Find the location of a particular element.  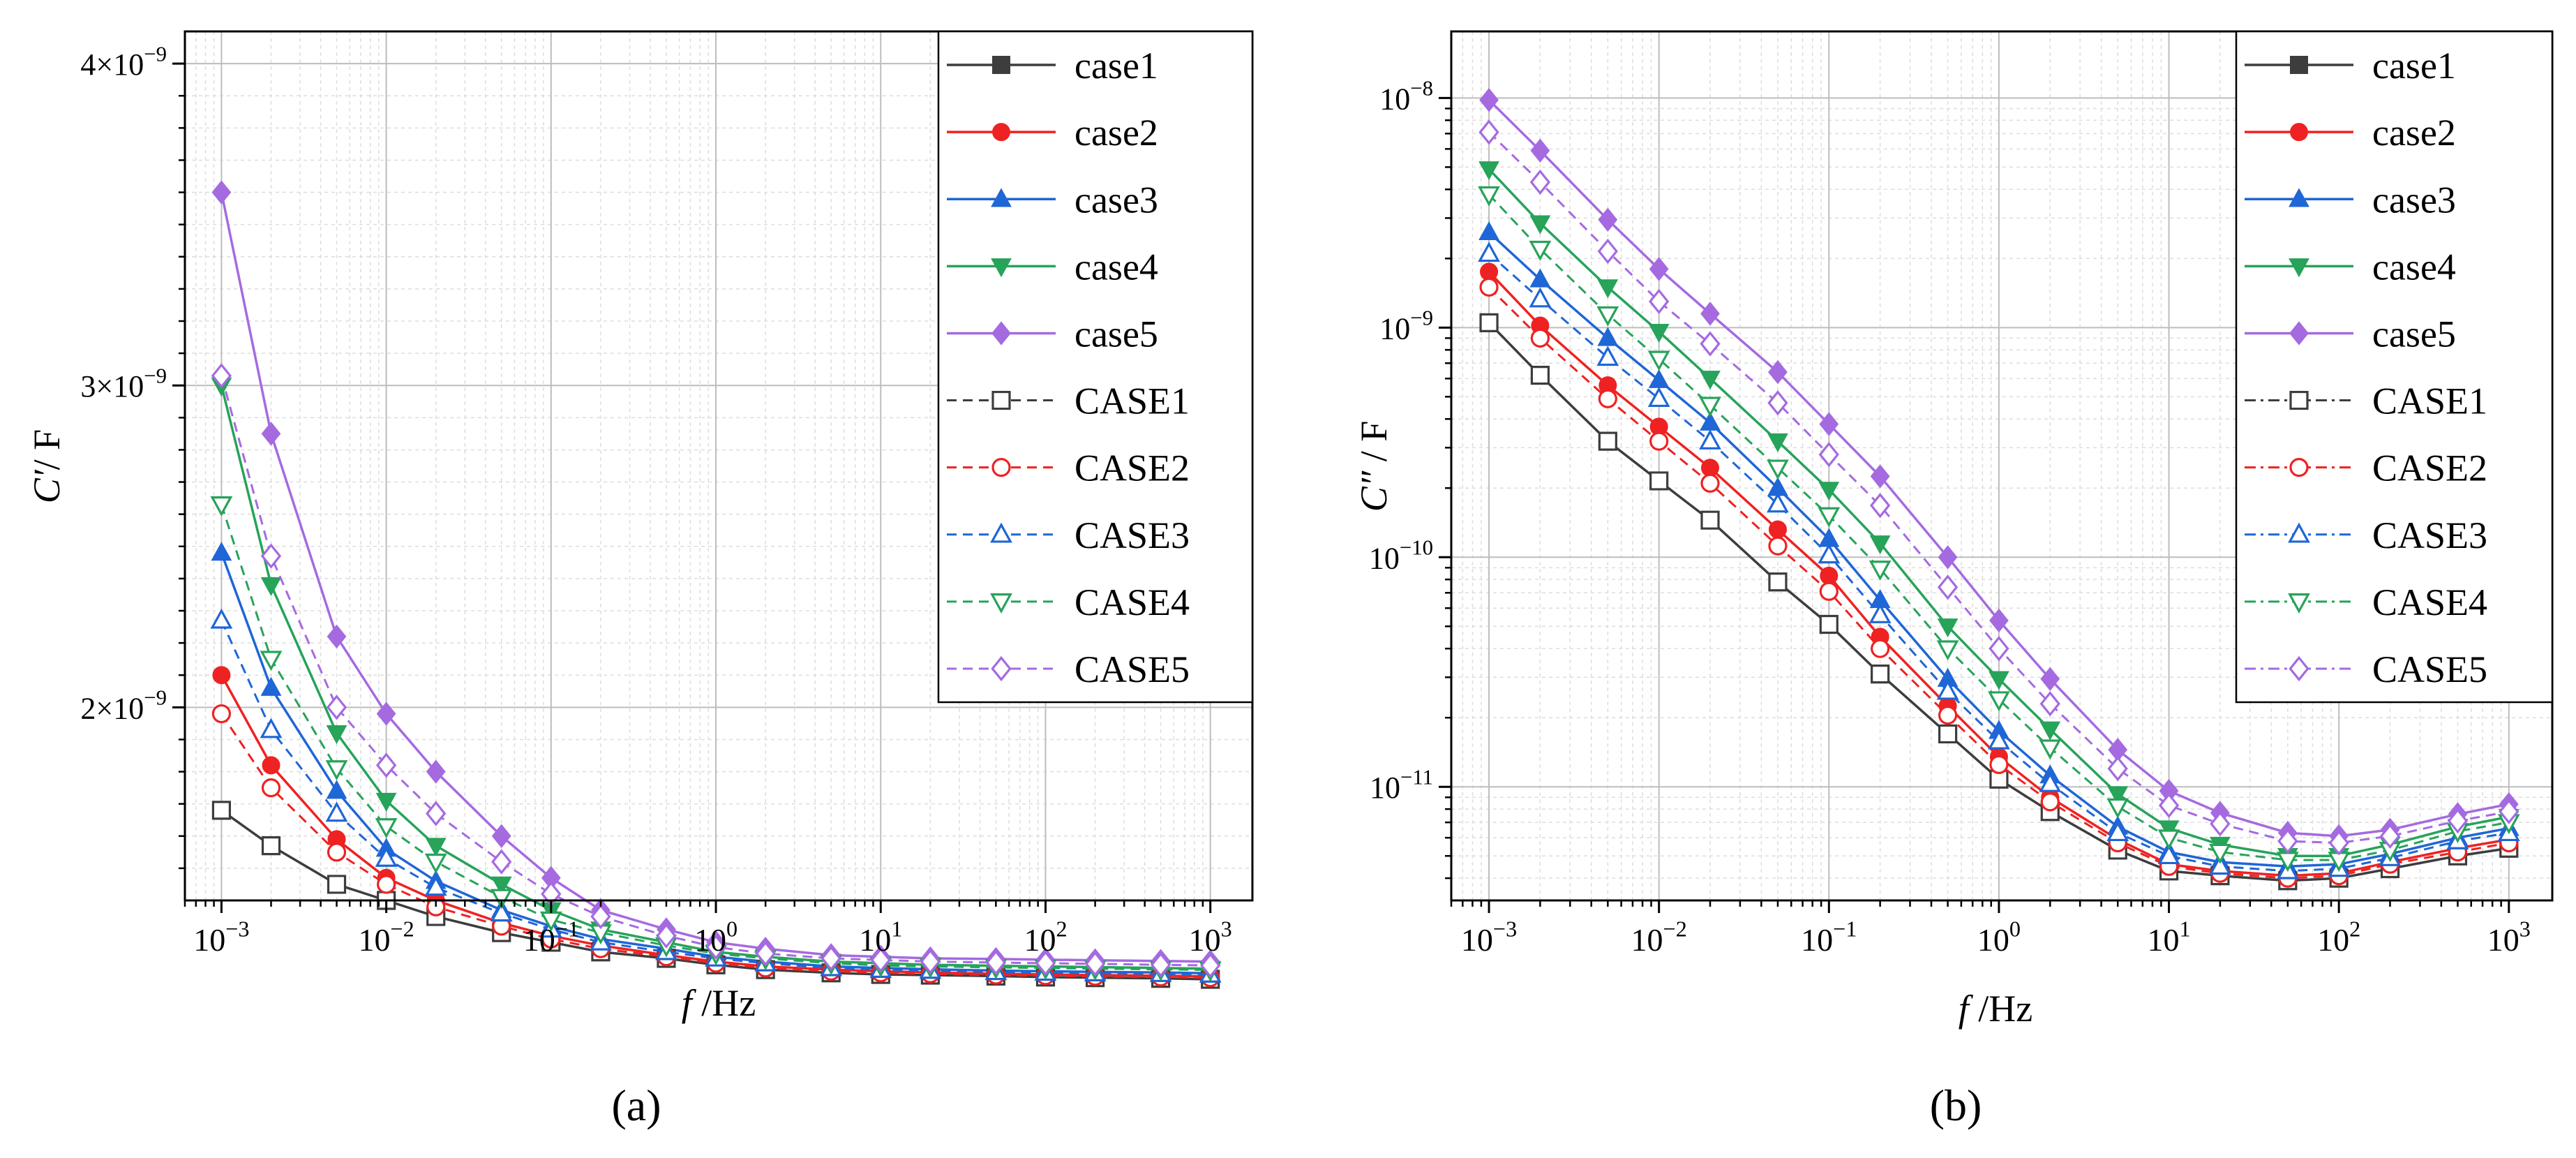

legend-label: case5 is located at coordinates (2414, 334).